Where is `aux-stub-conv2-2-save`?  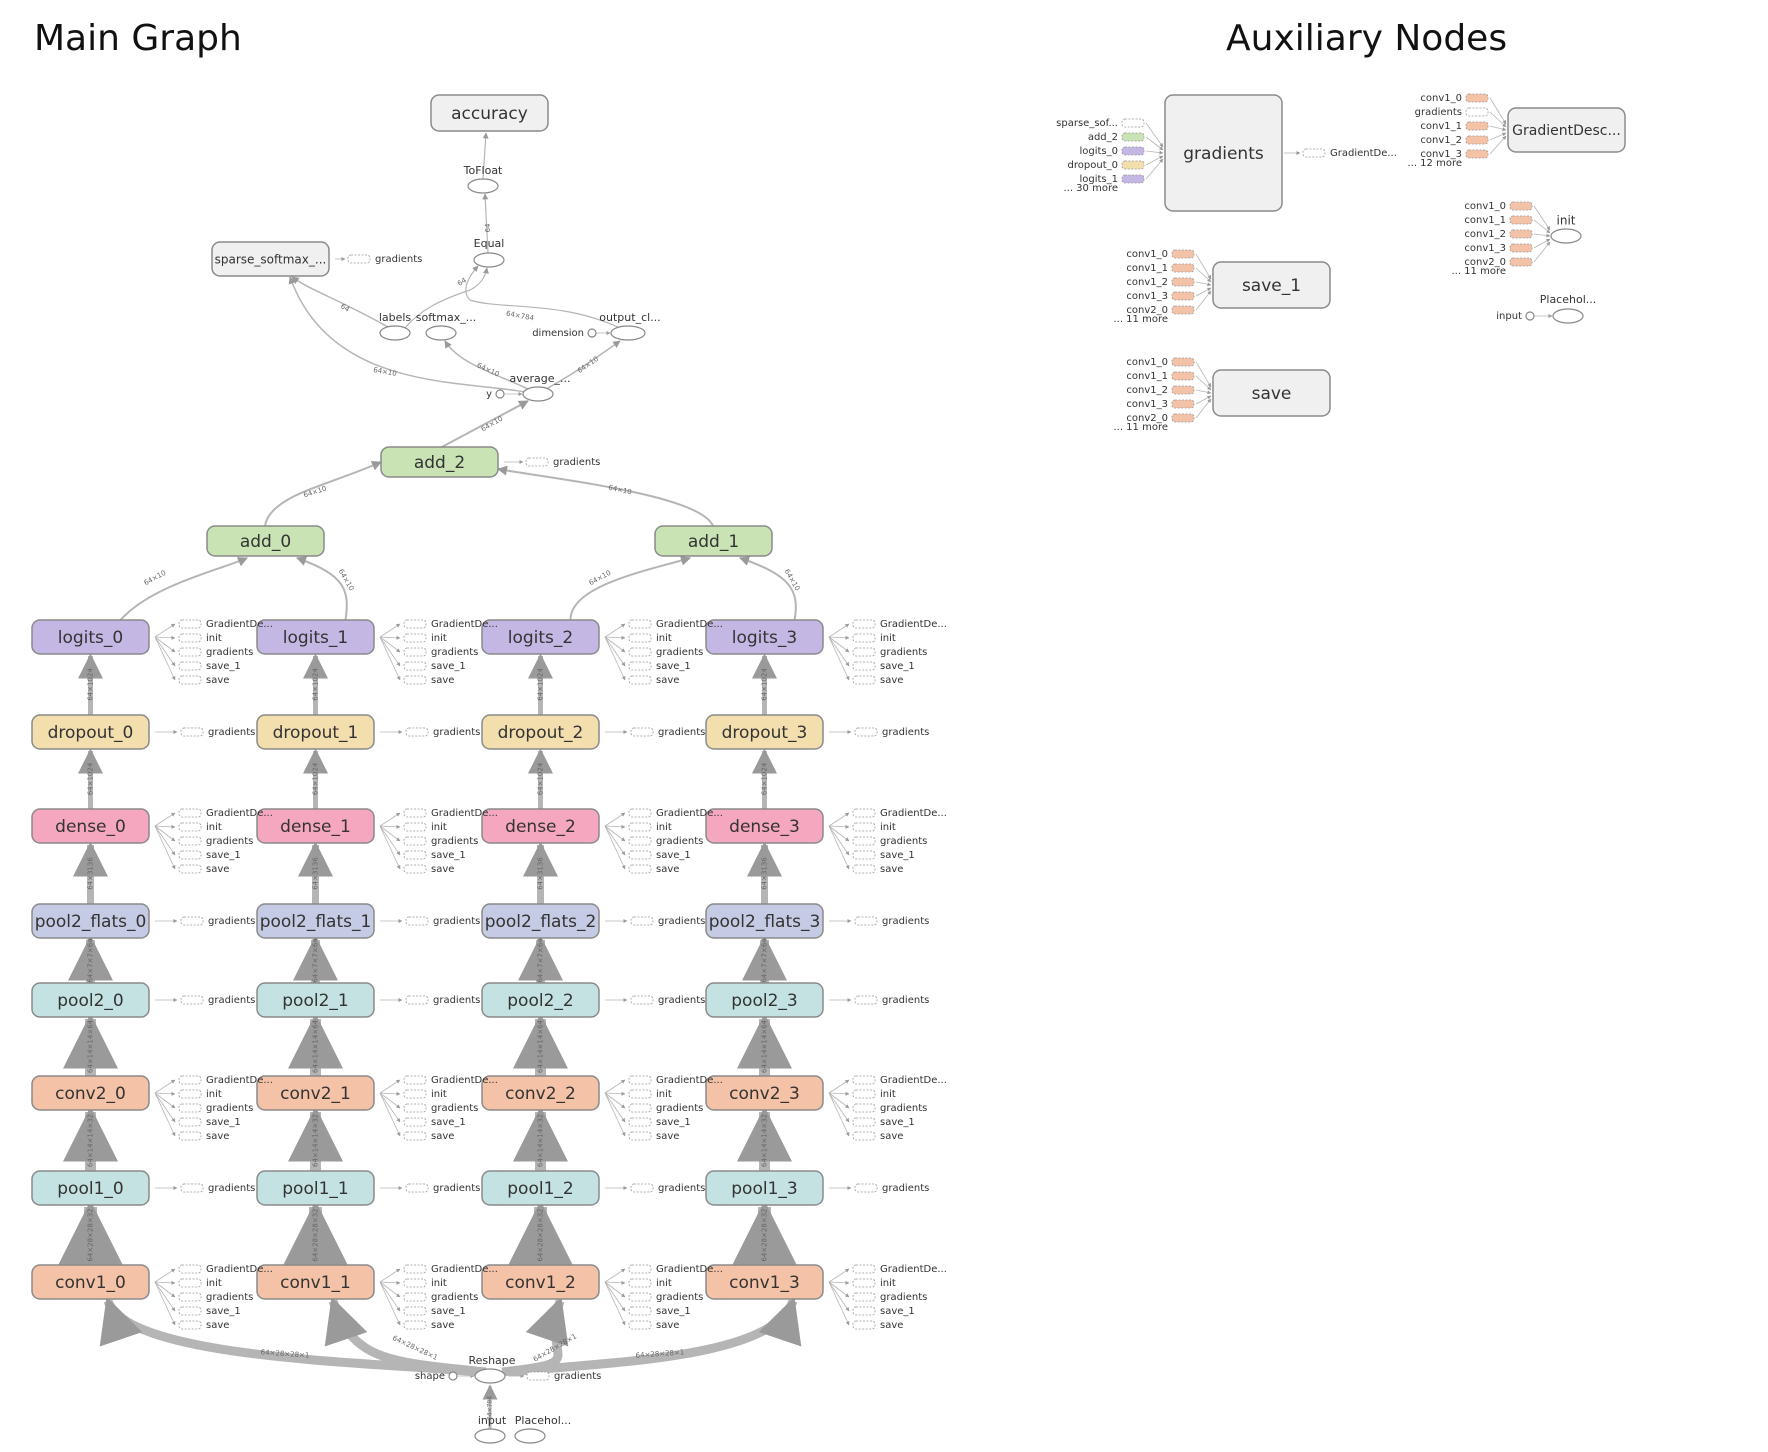
aux-stub-conv2-2-save is located at coordinates (640, 1136).